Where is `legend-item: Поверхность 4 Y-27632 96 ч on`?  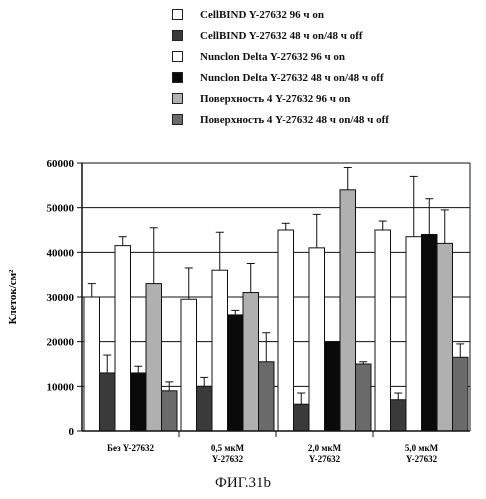
legend-item: Поверхность 4 Y-27632 96 ч on is located at coordinates (322, 98).